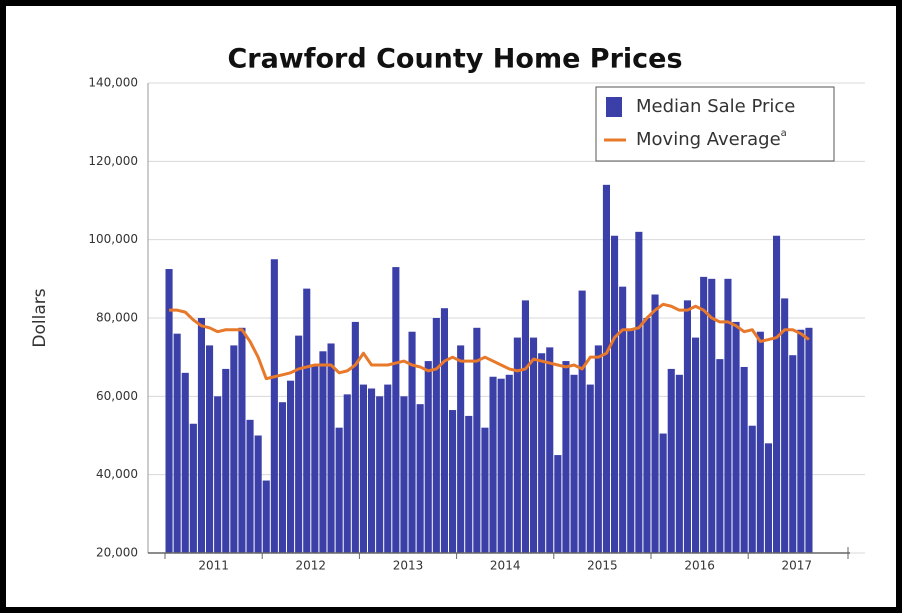 This screenshot has width=902, height=613. What do you see at coordinates (40, 317) in the screenshot?
I see `y-axis-label: Dollars` at bounding box center [40, 317].